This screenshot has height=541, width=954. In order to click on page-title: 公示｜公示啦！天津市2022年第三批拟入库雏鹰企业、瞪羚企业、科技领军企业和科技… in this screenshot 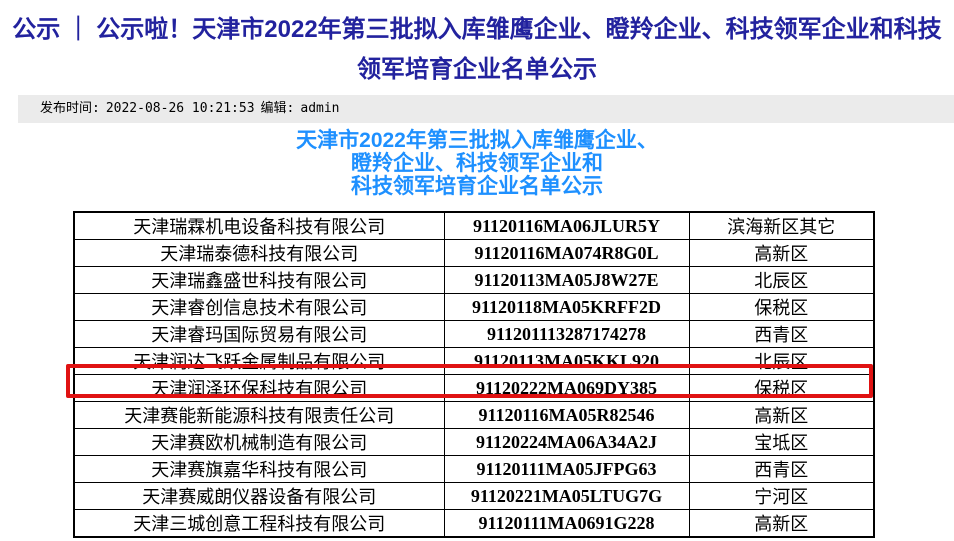, I will do `click(477, 50)`.